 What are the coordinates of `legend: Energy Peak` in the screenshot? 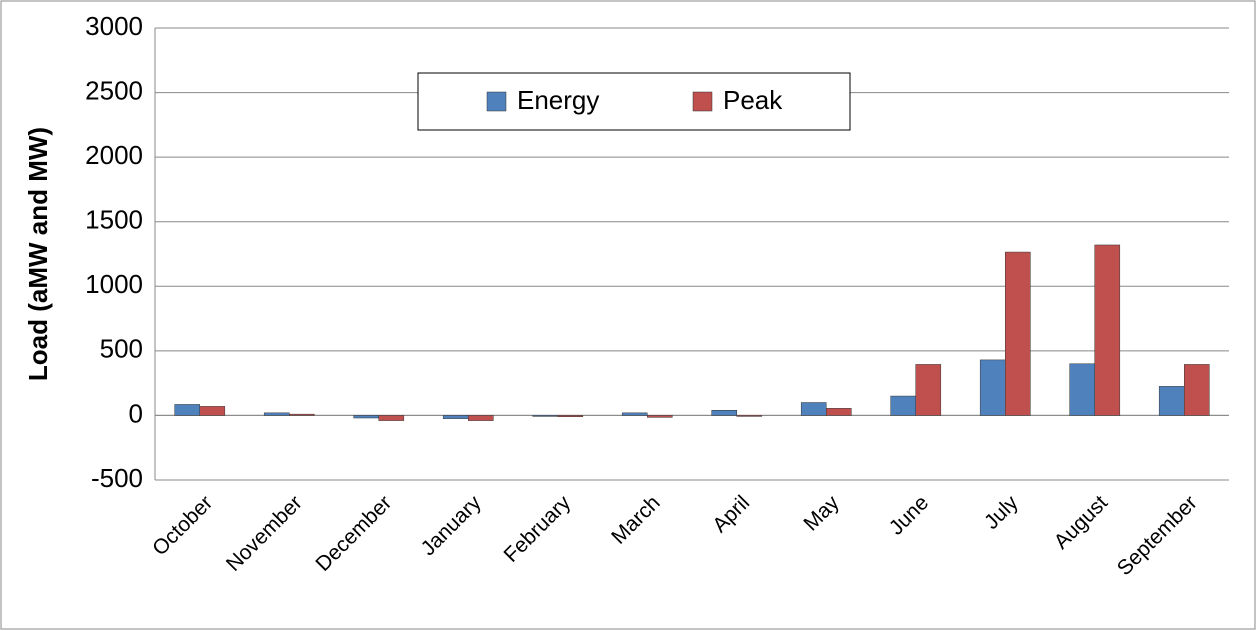 It's located at (634, 101).